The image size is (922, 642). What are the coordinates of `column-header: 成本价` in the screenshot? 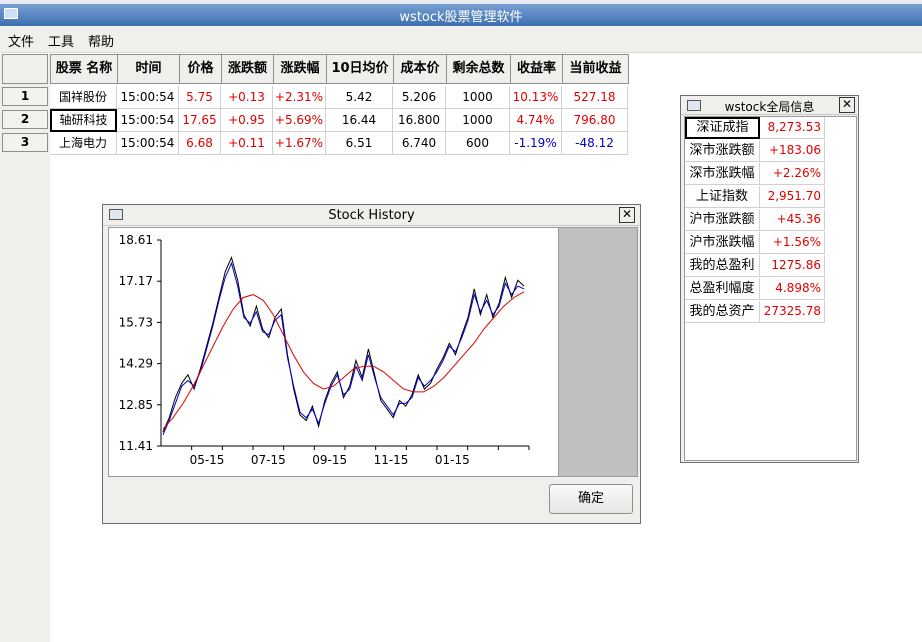 It's located at (420, 69).